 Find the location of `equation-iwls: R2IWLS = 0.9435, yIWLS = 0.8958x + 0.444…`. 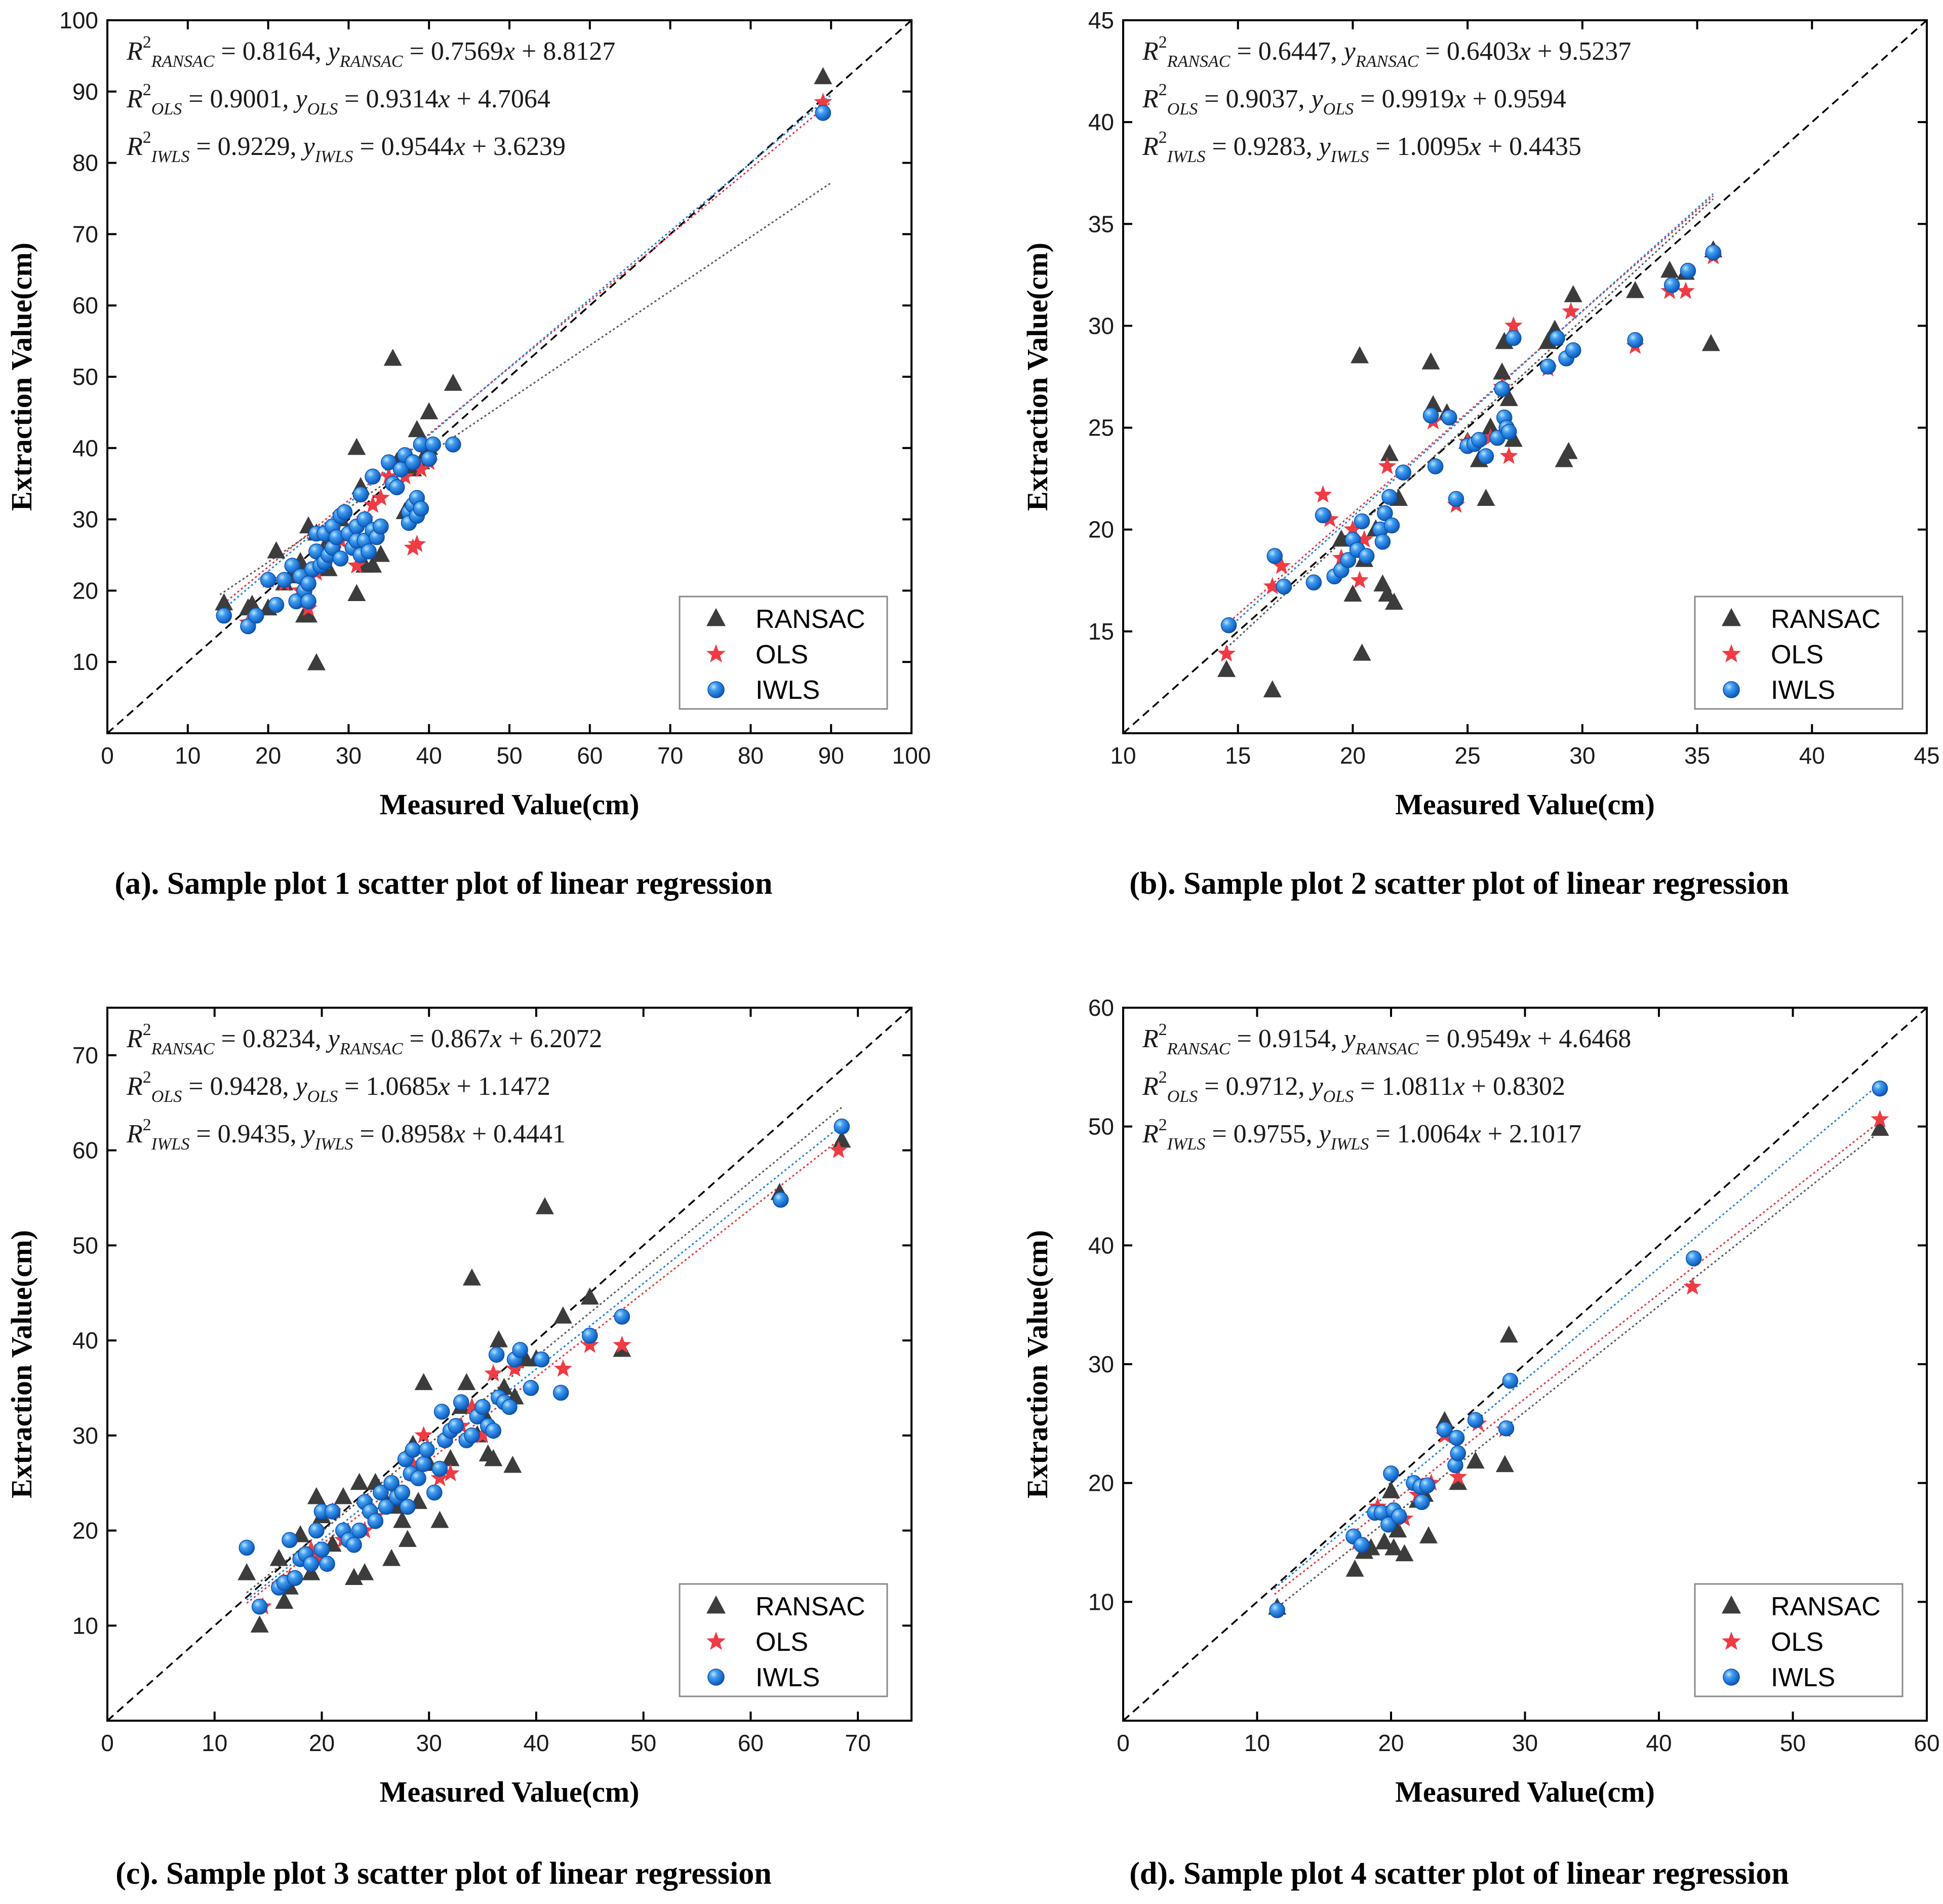

equation-iwls: R2IWLS = 0.9435, yIWLS = 0.8958x + 0.444… is located at coordinates (346, 1135).